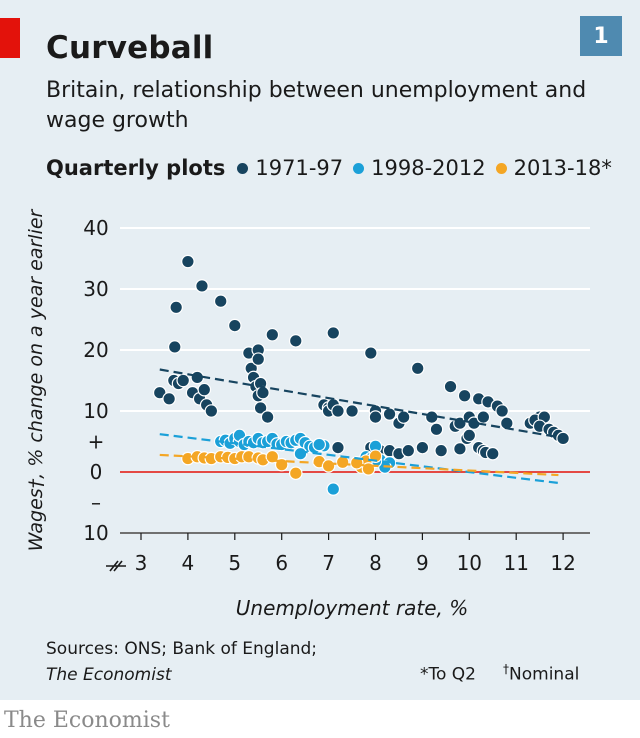 The width and height of the screenshot is (640, 738). What do you see at coordinates (136, 168) in the screenshot?
I see `legend-title: Quarterly plots` at bounding box center [136, 168].